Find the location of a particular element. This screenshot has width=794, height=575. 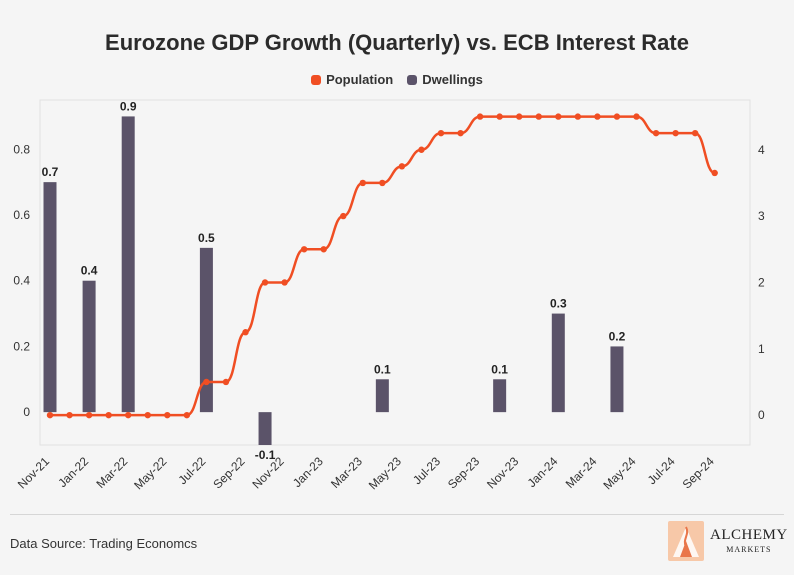

y-right-tick-label: 4 is located at coordinates (761, 150).